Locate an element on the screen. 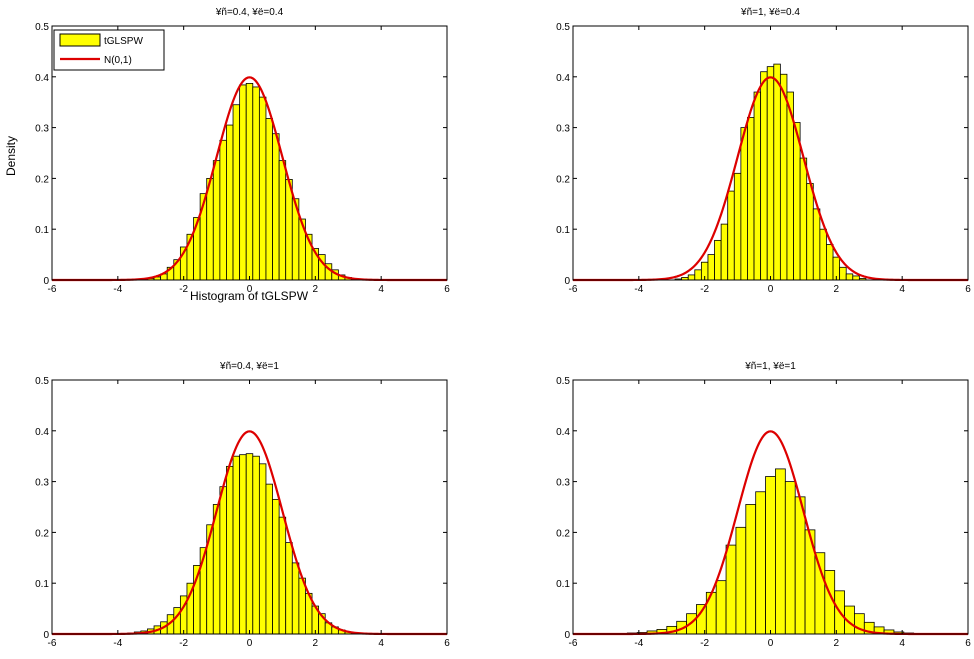  y-axis-label: Density is located at coordinates (11, 156).